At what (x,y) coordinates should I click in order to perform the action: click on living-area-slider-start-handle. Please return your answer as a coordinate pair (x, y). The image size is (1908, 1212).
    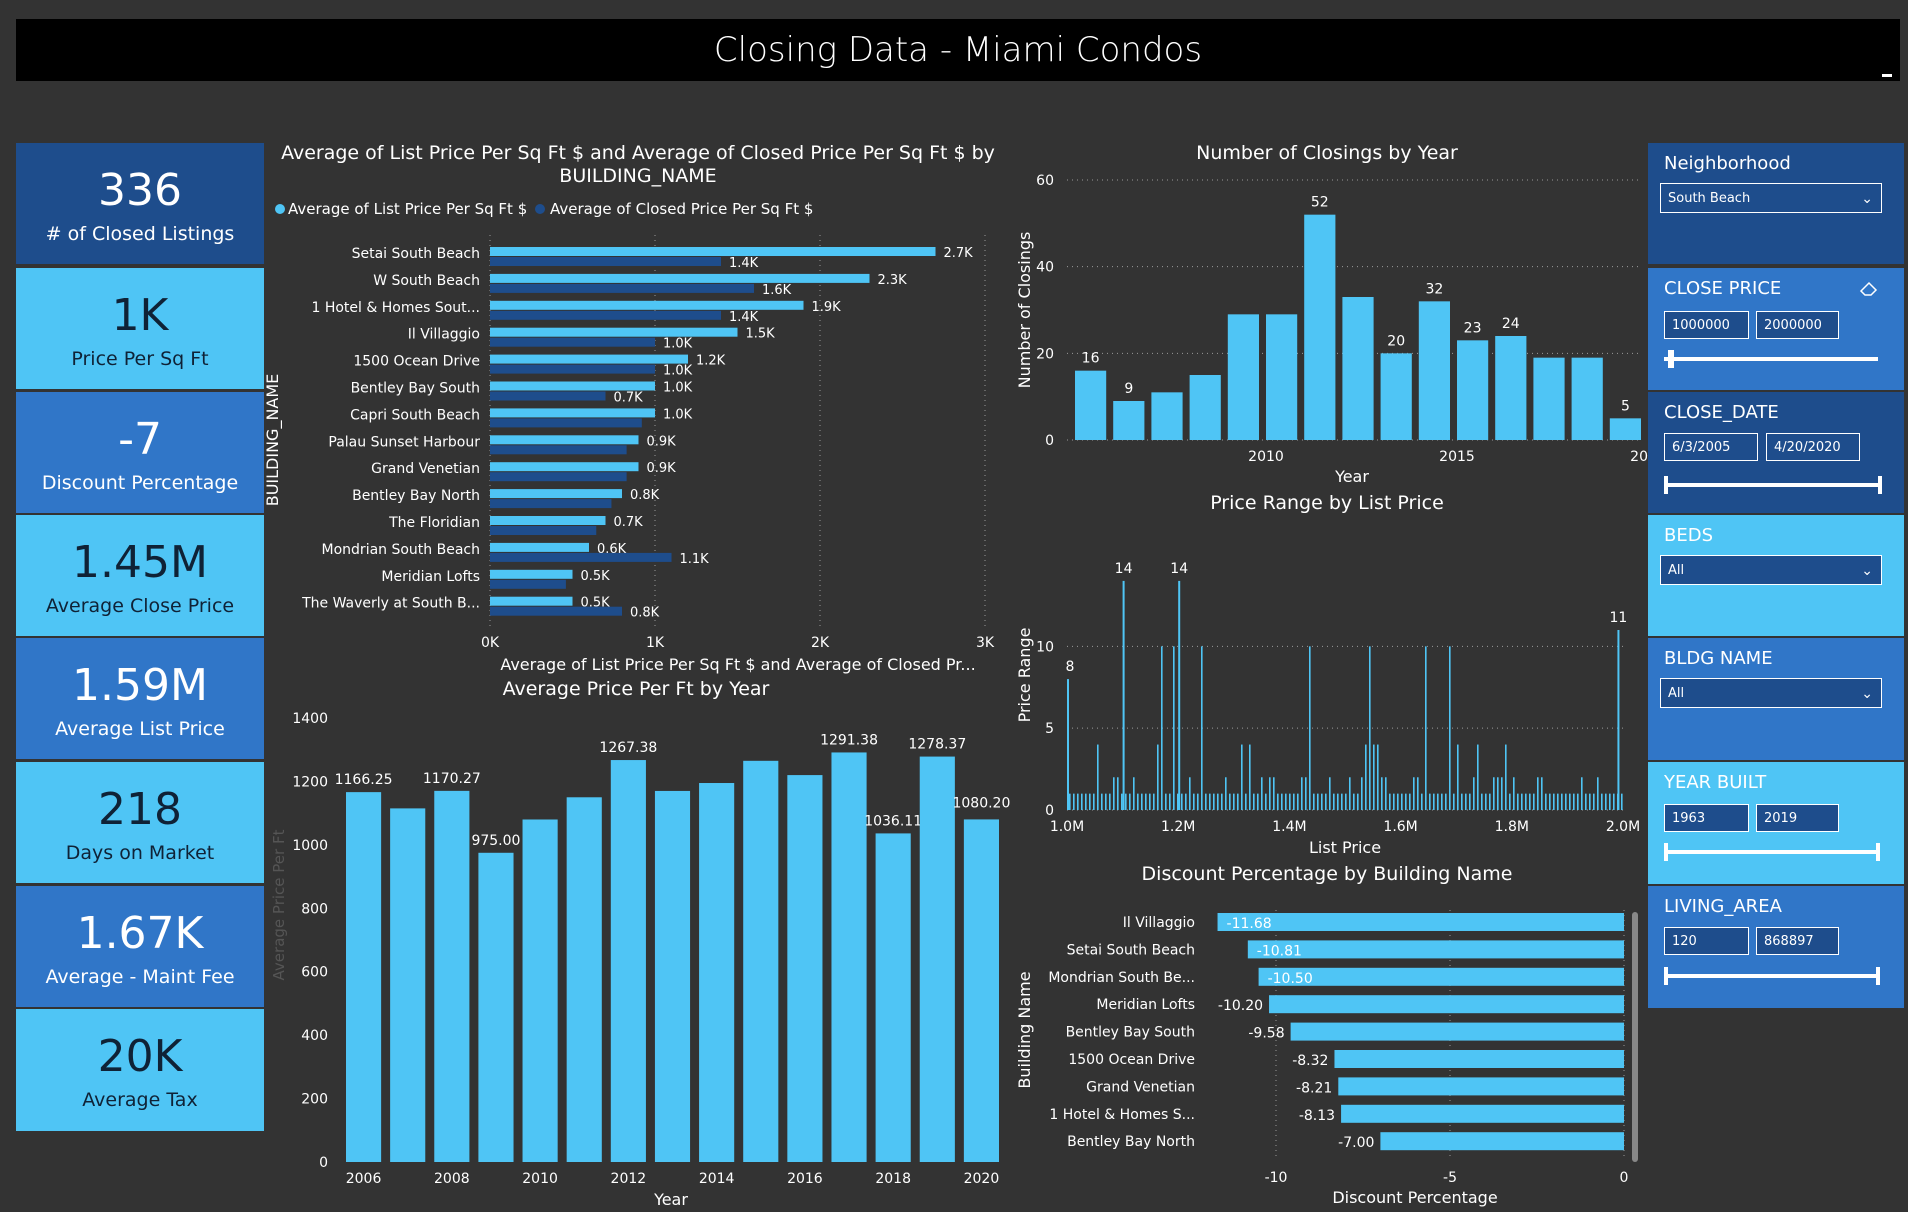
    Looking at the image, I should click on (1666, 976).